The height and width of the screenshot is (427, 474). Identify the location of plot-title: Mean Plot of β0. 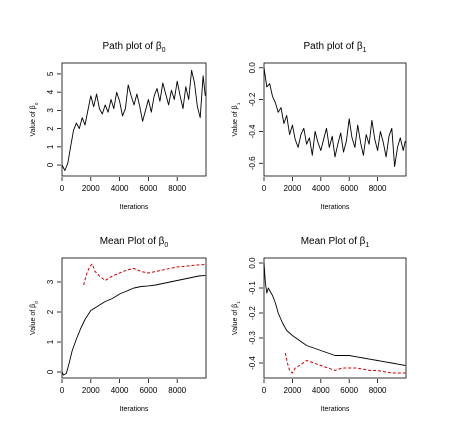
(134, 242).